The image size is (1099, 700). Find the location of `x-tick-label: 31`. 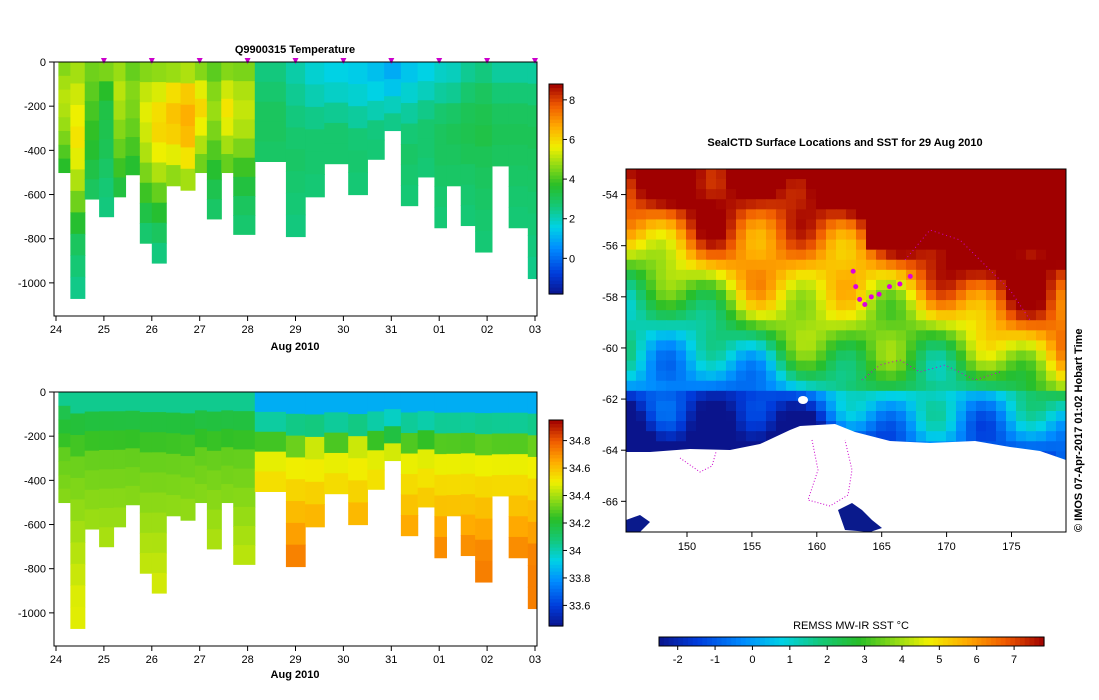

x-tick-label: 31 is located at coordinates (391, 330).